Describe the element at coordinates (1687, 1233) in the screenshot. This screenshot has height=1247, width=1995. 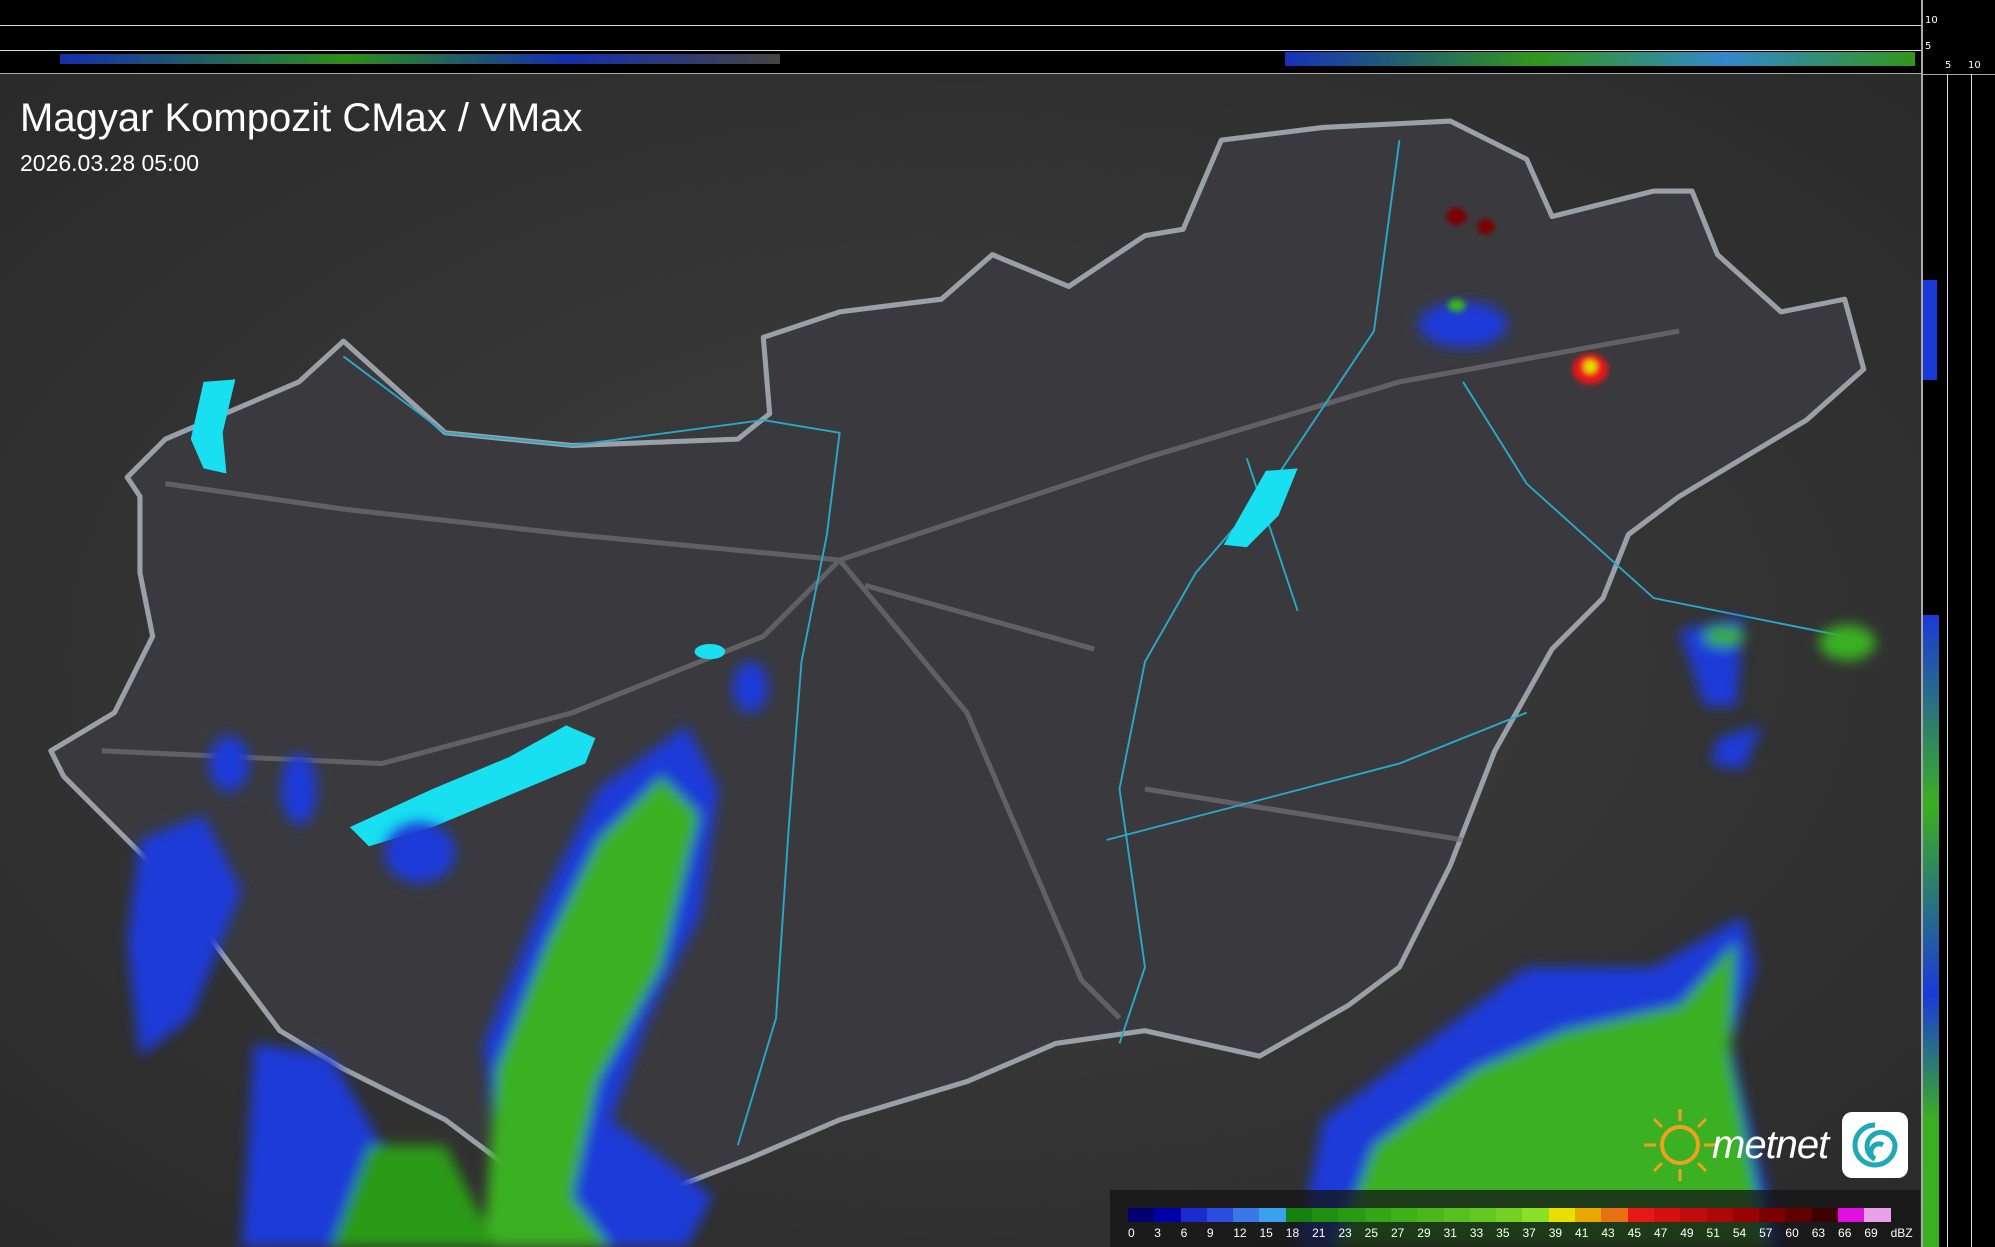
I see `legend-label: 49` at that location.